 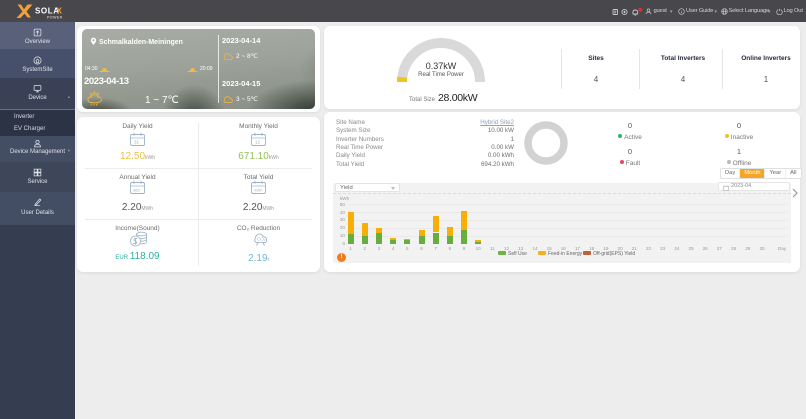 What do you see at coordinates (137, 142) in the screenshot?
I see `svg-text: 31` at bounding box center [137, 142].